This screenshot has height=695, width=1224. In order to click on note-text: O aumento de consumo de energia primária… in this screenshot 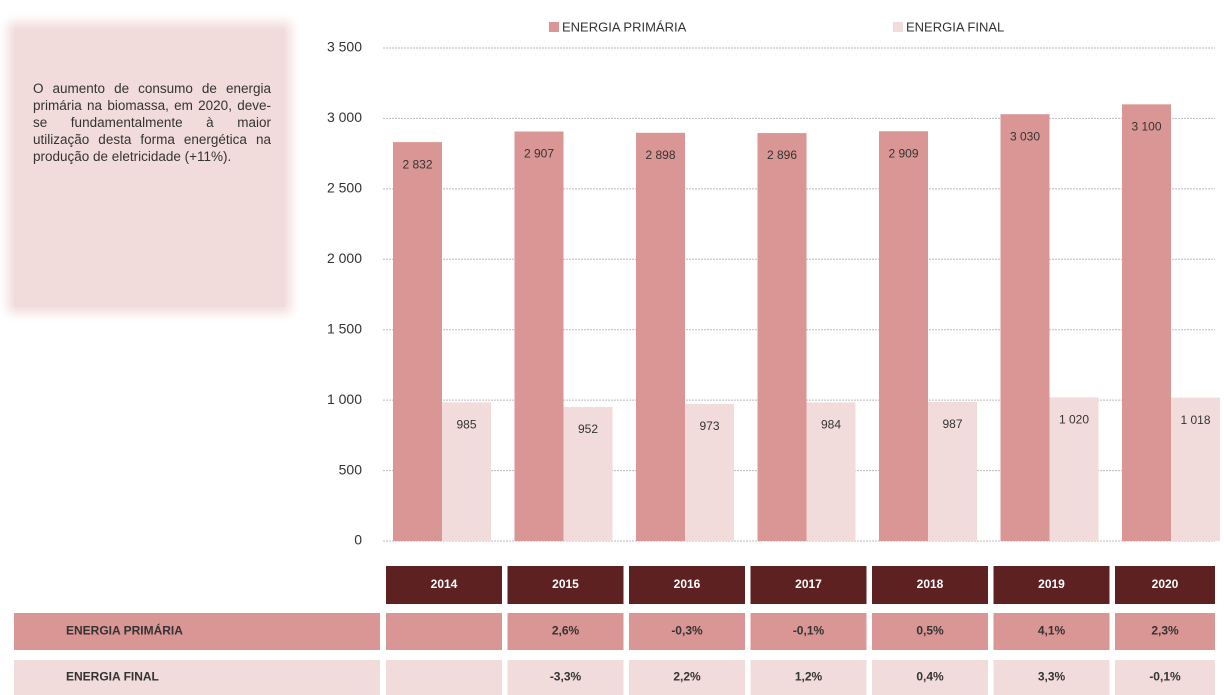, I will do `click(152, 122)`.